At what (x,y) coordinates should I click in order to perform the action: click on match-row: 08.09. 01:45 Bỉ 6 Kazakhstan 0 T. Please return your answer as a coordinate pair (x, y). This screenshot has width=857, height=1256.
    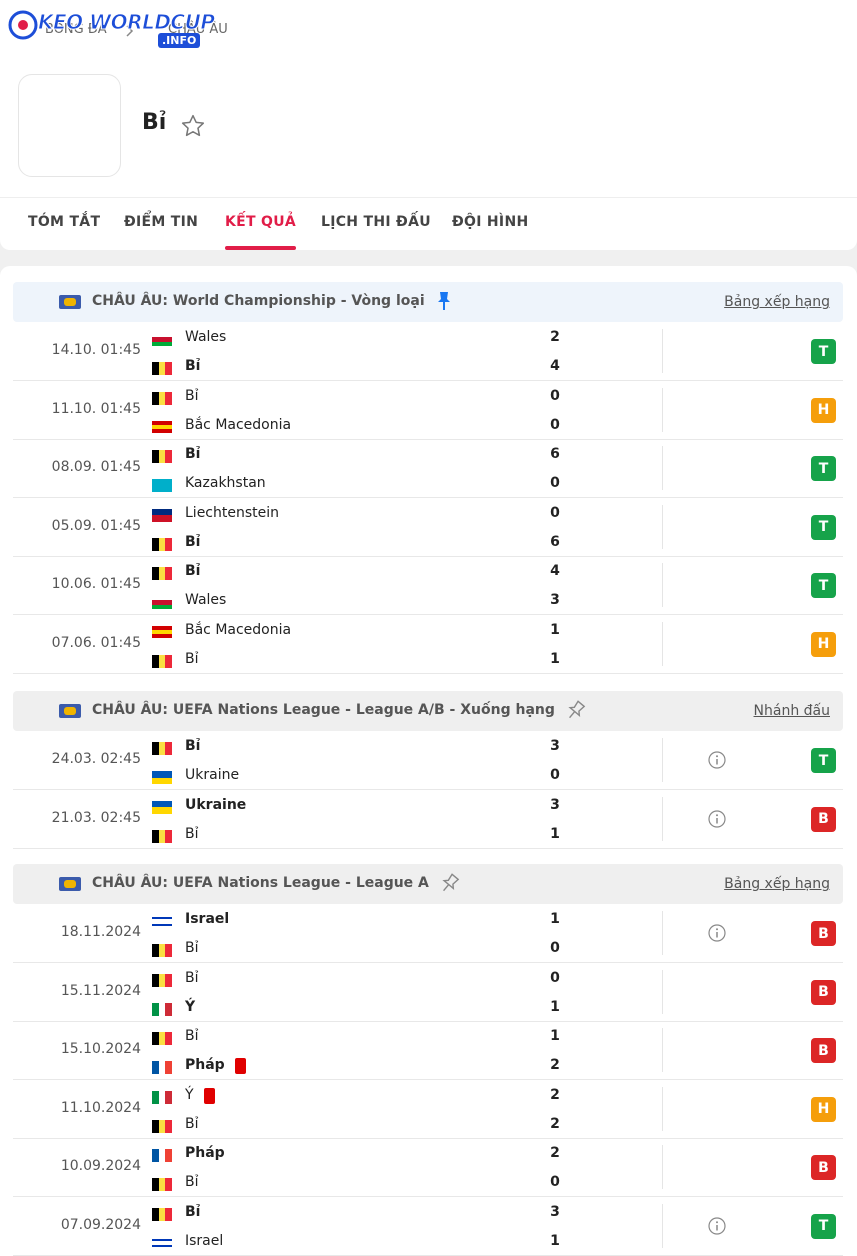
    Looking at the image, I should click on (428, 468).